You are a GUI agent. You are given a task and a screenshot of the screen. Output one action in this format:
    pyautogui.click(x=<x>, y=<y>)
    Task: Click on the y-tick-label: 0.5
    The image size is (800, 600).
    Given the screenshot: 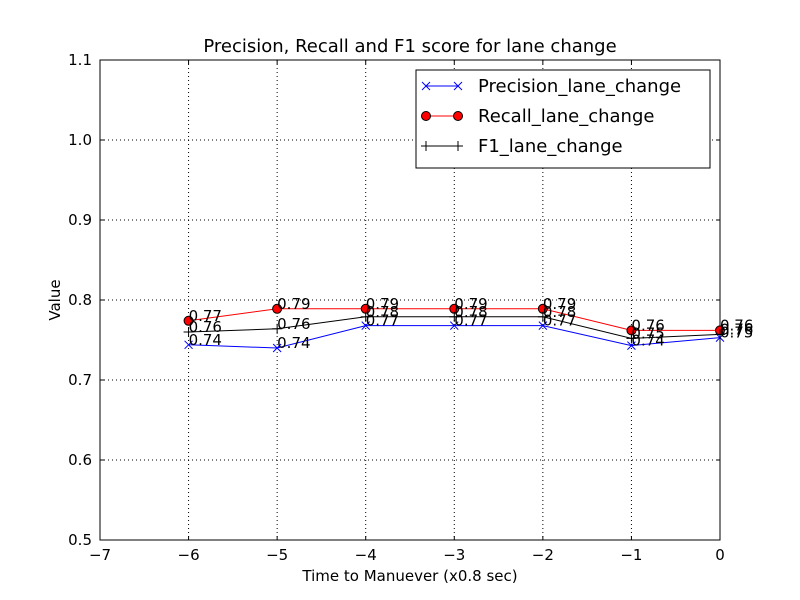 What is the action you would take?
    pyautogui.click(x=80, y=540)
    